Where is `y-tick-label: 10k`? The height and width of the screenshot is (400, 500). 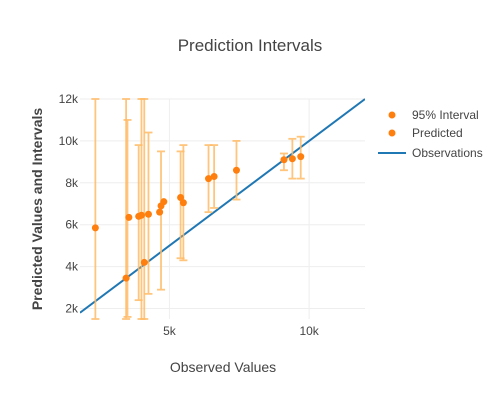
y-tick-label: 10k is located at coordinates (69, 141).